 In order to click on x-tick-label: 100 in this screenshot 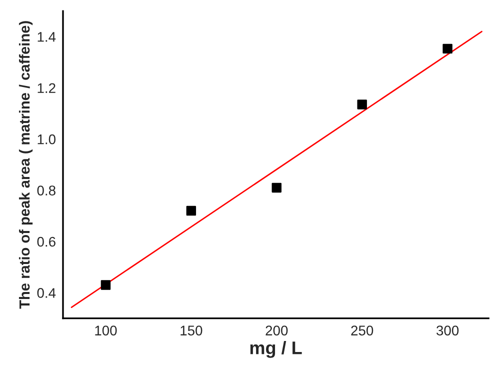, I will do `click(106, 331)`.